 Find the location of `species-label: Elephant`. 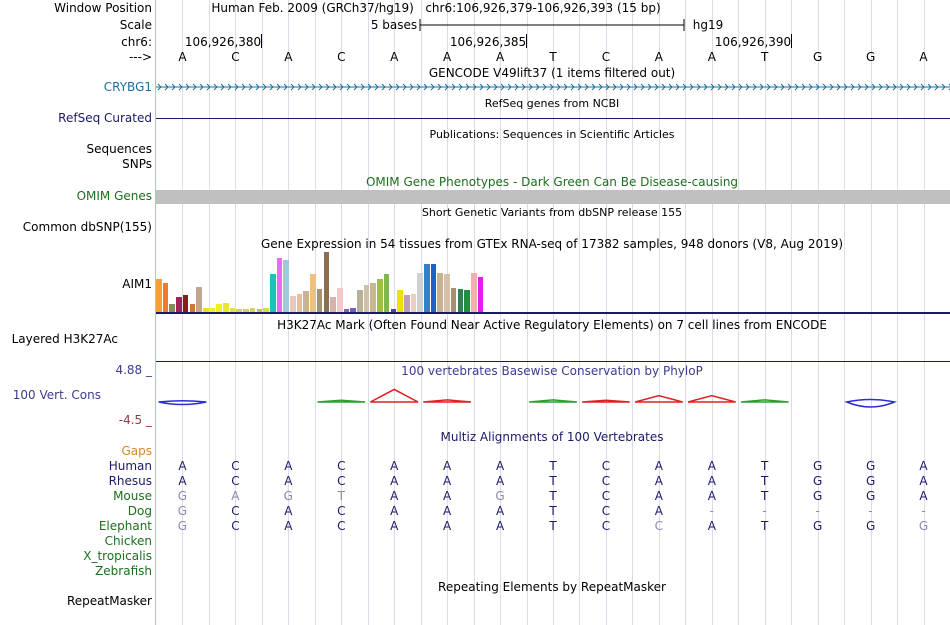

species-label: Elephant is located at coordinates (125, 526).